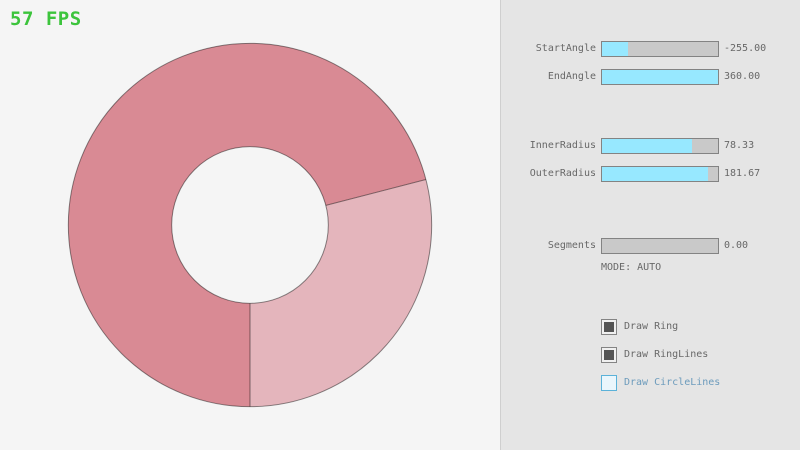 This screenshot has height=450, width=800. What do you see at coordinates (660, 49) in the screenshot?
I see `slider-start-angle` at bounding box center [660, 49].